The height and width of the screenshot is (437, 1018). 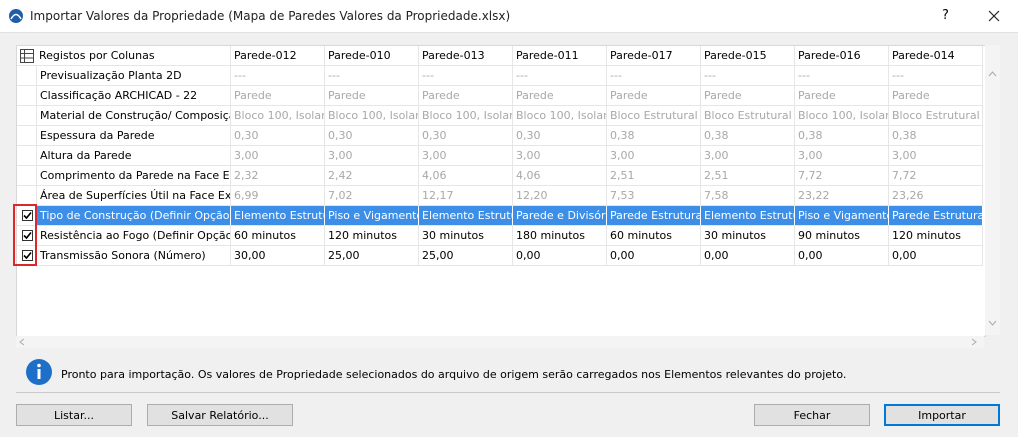 What do you see at coordinates (134, 116) in the screenshot?
I see `row-label: Material de Construção/ Composição` at bounding box center [134, 116].